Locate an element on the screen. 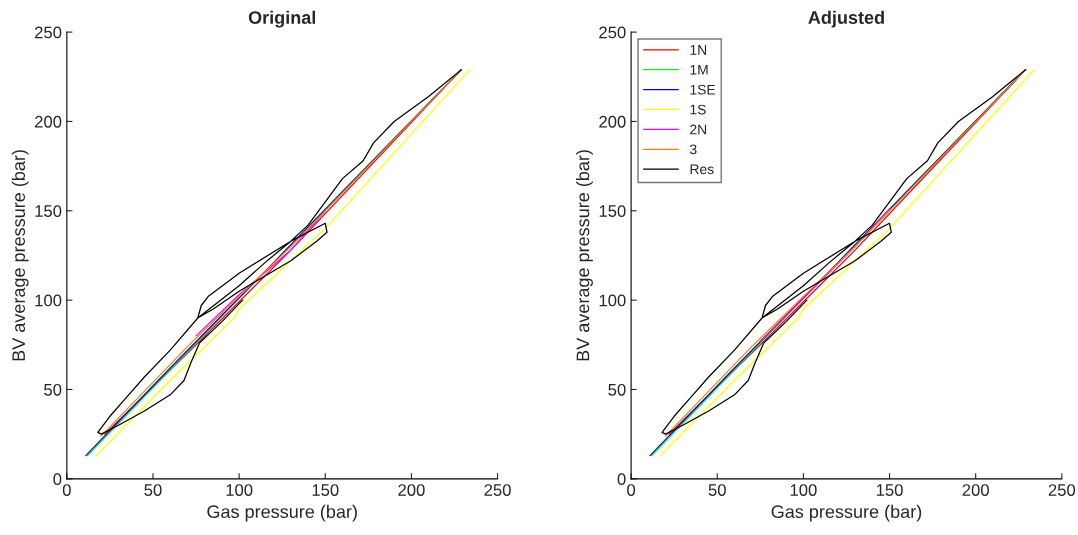 Image resolution: width=1078 pixels, height=535 pixels. legend-label: 1SE is located at coordinates (703, 89).